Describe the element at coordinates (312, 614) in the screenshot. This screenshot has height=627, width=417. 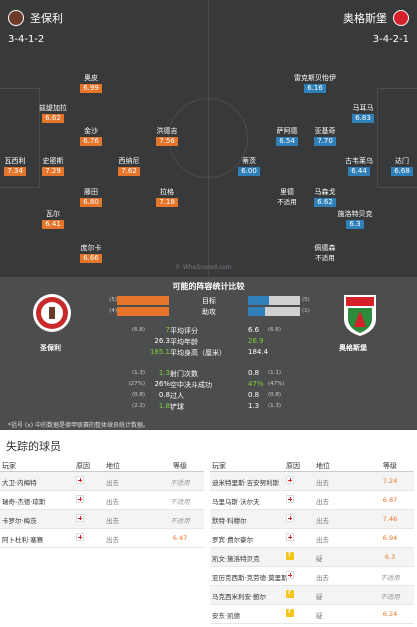
I see `table-row: 安东·凯德 疑 6.24` at that location.